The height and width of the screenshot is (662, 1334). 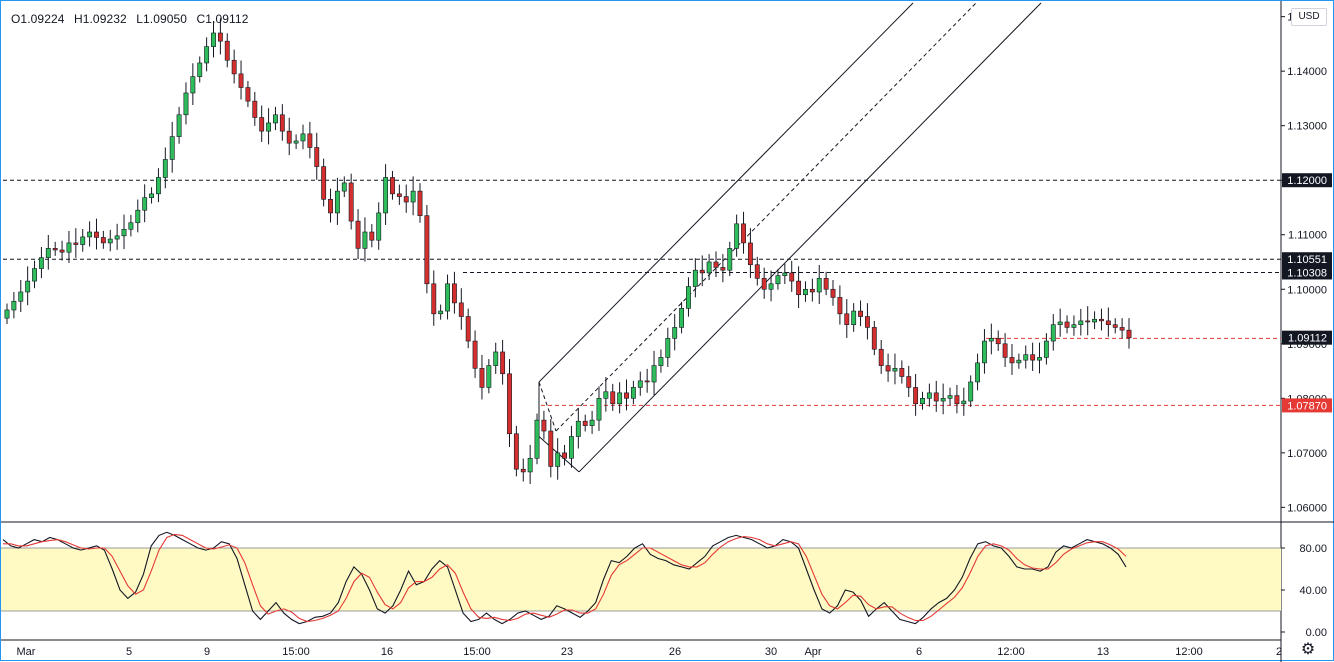 I want to click on time-axis: Mar 5 9 15:00 16 15:00 23 26 30 Apr 6 12:00 13 12:00 2, so click(x=650, y=652).